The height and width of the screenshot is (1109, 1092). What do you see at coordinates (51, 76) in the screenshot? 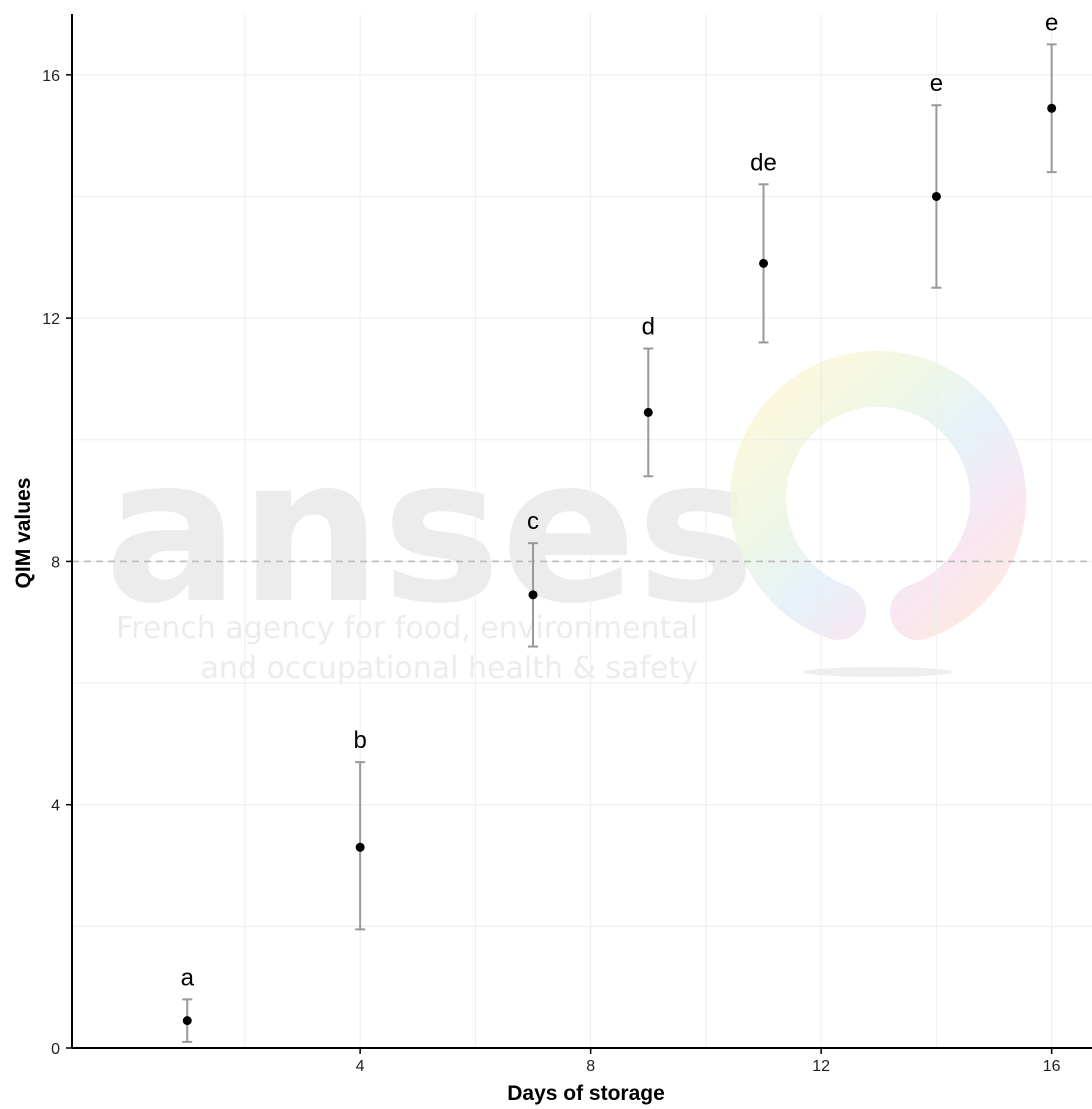
I see `y-tick-label: 16` at bounding box center [51, 76].